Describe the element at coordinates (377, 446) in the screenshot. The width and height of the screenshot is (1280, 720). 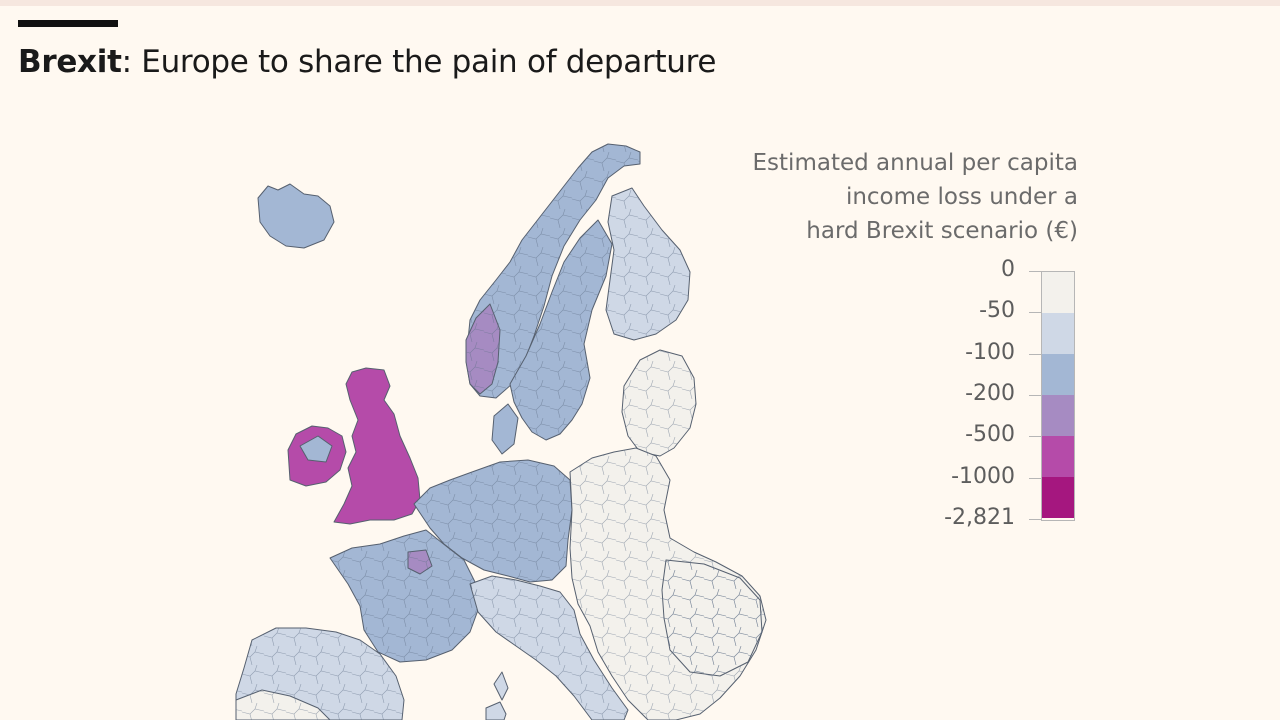
I see `region-great-britain` at that location.